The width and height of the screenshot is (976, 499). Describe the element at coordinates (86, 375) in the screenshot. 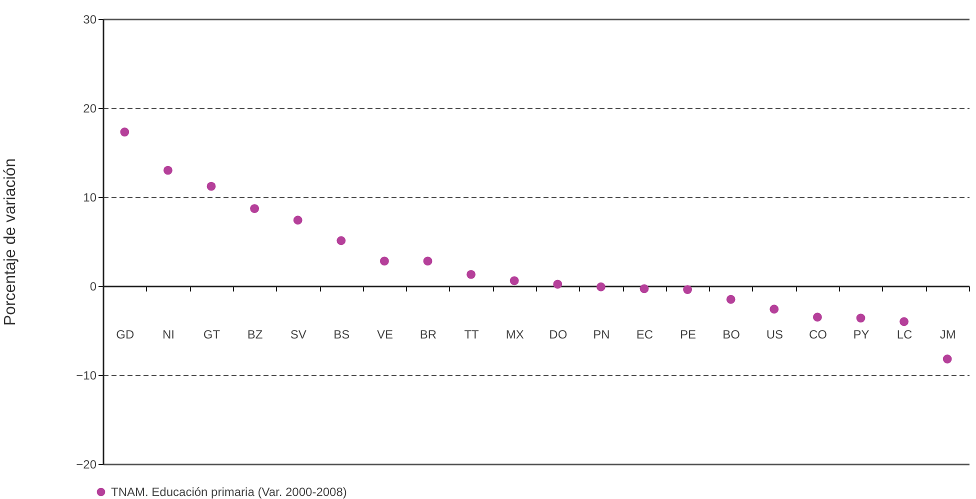

I see `y-tick-label: −10` at that location.